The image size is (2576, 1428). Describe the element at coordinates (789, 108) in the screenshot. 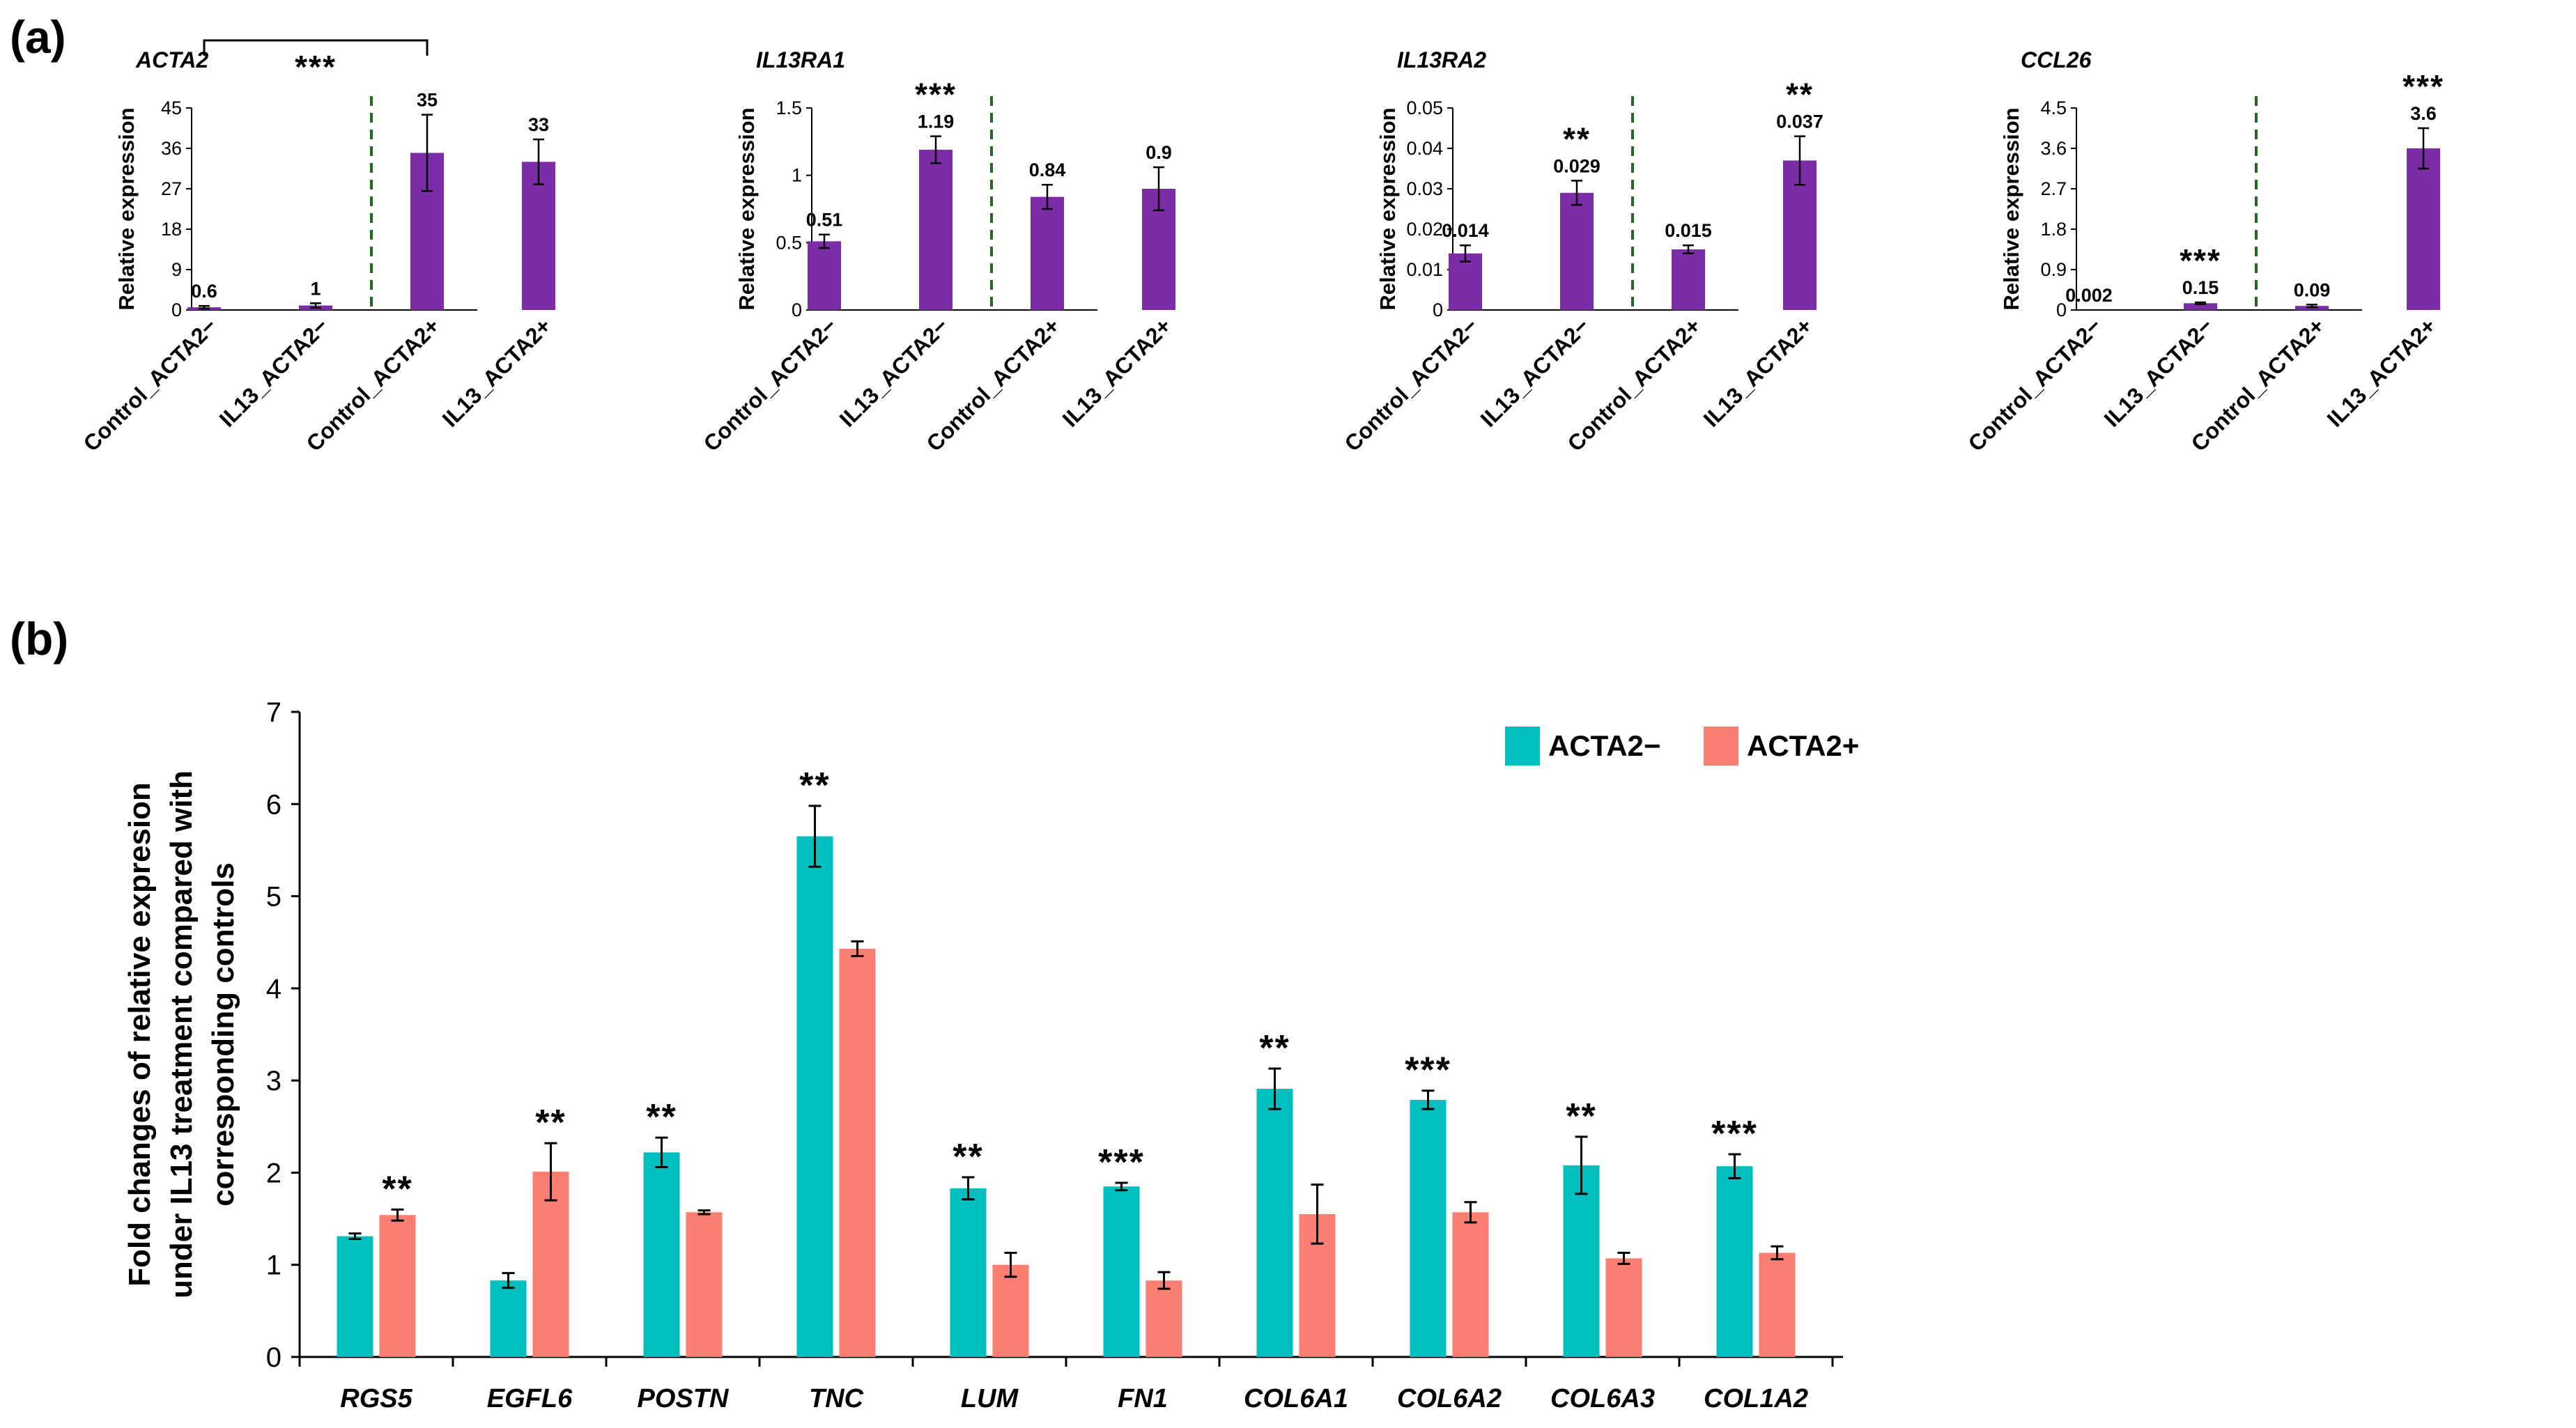

I see `y-tick-label: 1.5` at that location.